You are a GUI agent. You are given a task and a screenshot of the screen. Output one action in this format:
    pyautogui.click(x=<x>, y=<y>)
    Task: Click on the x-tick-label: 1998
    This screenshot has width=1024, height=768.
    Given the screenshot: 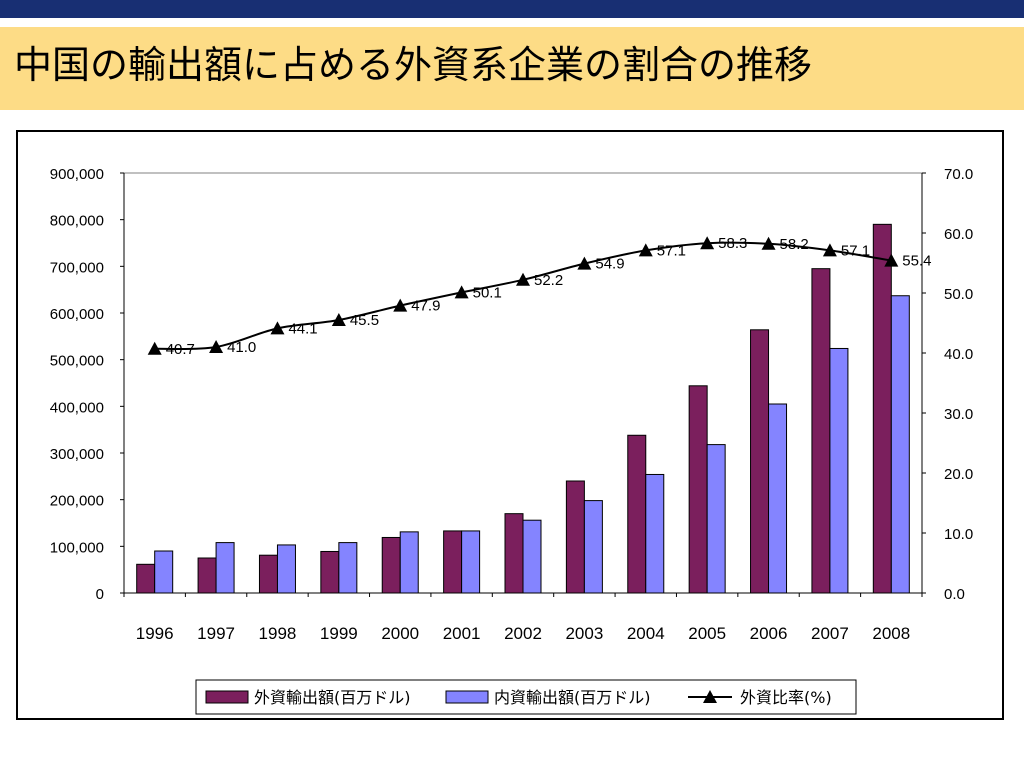 What is the action you would take?
    pyautogui.click(x=278, y=633)
    